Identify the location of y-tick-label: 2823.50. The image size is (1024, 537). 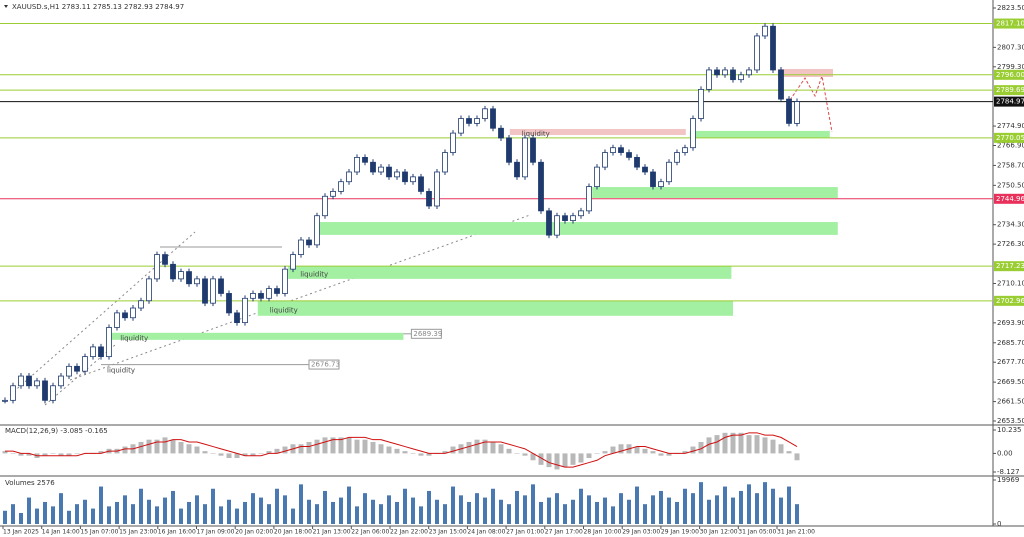
(1010, 8).